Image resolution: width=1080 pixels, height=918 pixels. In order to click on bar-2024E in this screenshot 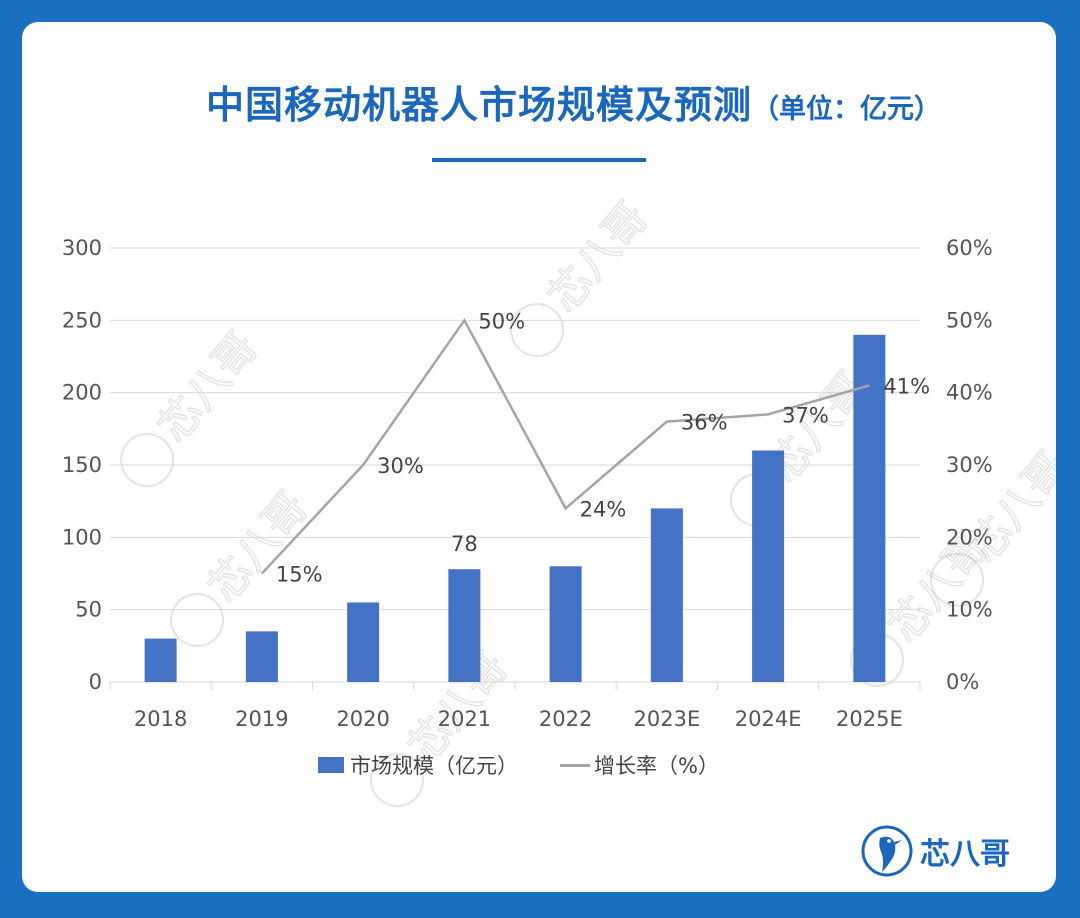, I will do `click(768, 566)`.